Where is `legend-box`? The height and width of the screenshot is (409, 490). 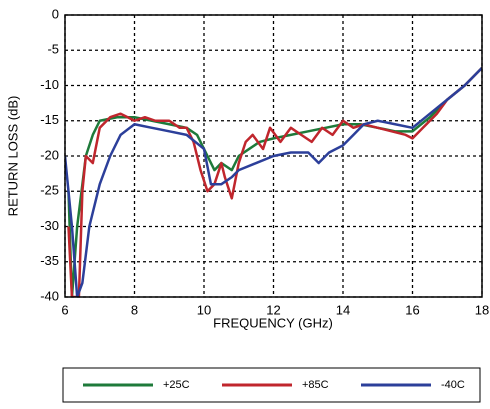
legend-box is located at coordinates (271, 385).